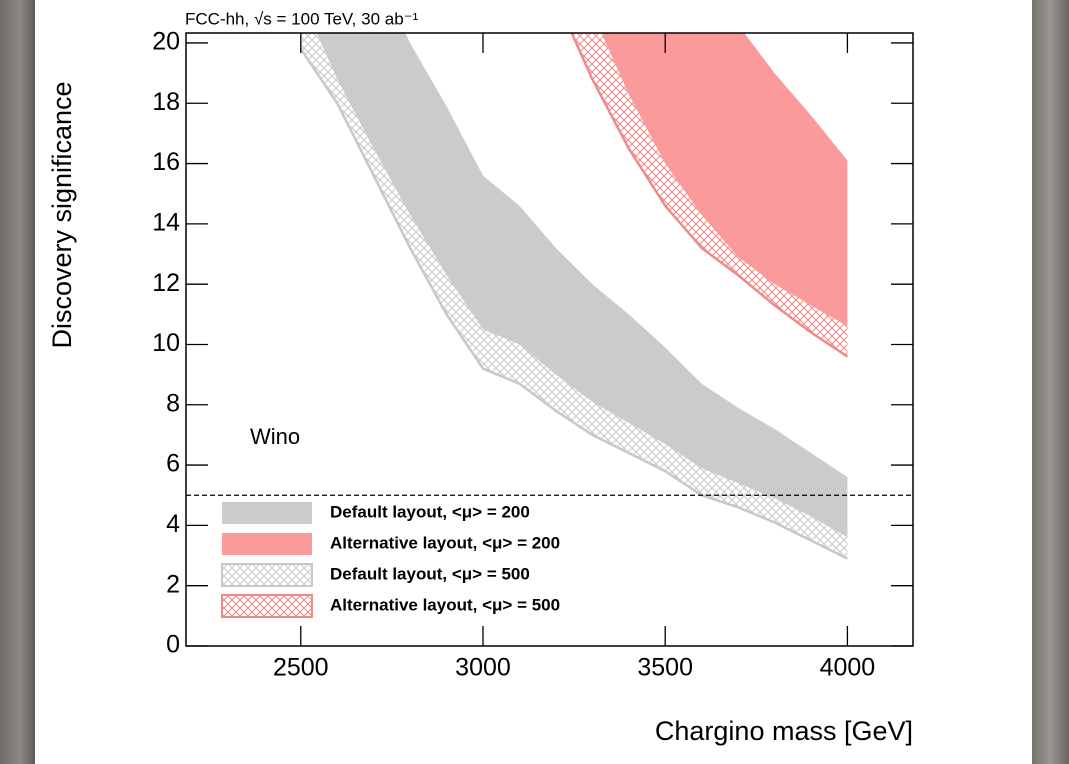 Image resolution: width=1069 pixels, height=764 pixels. I want to click on legend-label: Alternative layout, <μ> = 200, so click(445, 542).